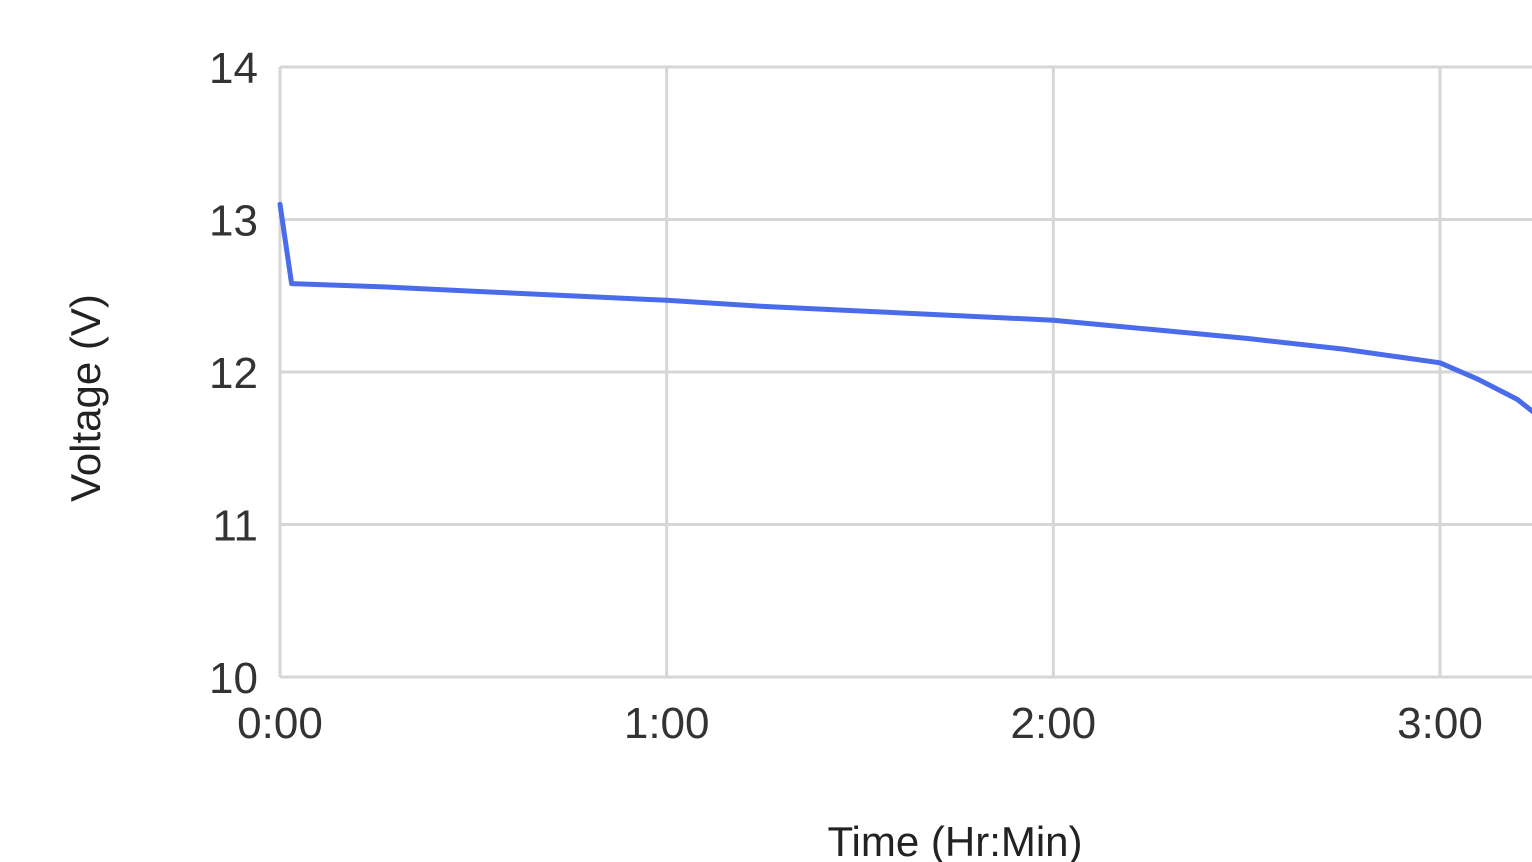 The height and width of the screenshot is (862, 1532). I want to click on x-tick-label: 2:00, so click(1054, 723).